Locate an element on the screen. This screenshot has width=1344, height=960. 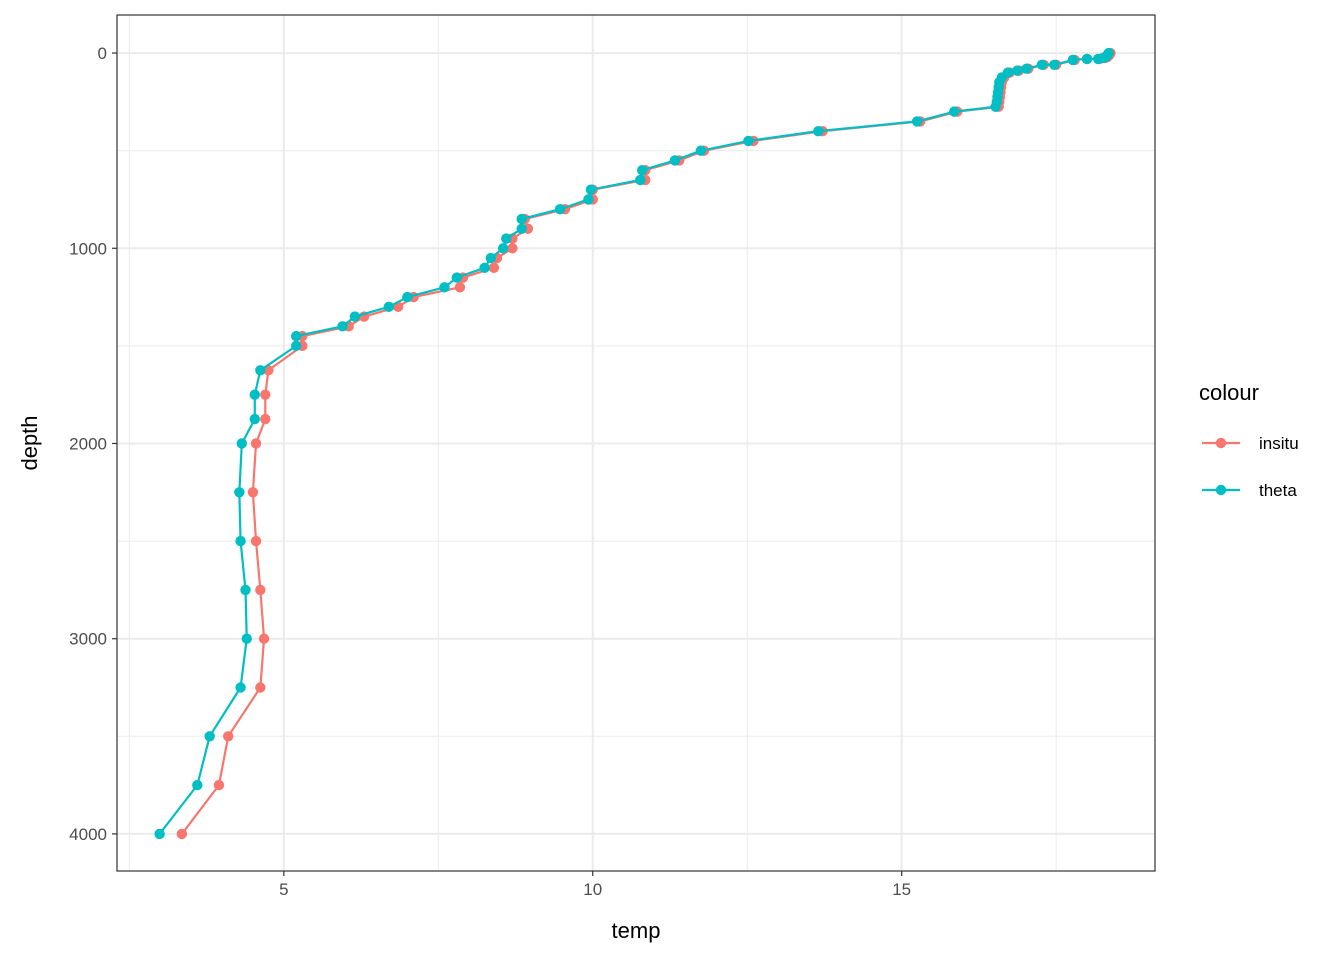
y-axis-title: depth is located at coordinates (29, 442).